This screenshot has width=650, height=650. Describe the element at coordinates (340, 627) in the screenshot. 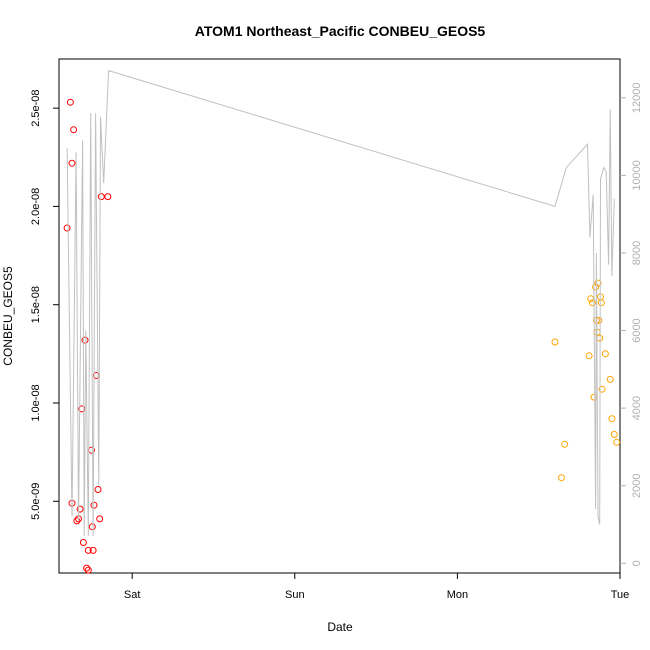

I see `x-axis-label: Date` at that location.